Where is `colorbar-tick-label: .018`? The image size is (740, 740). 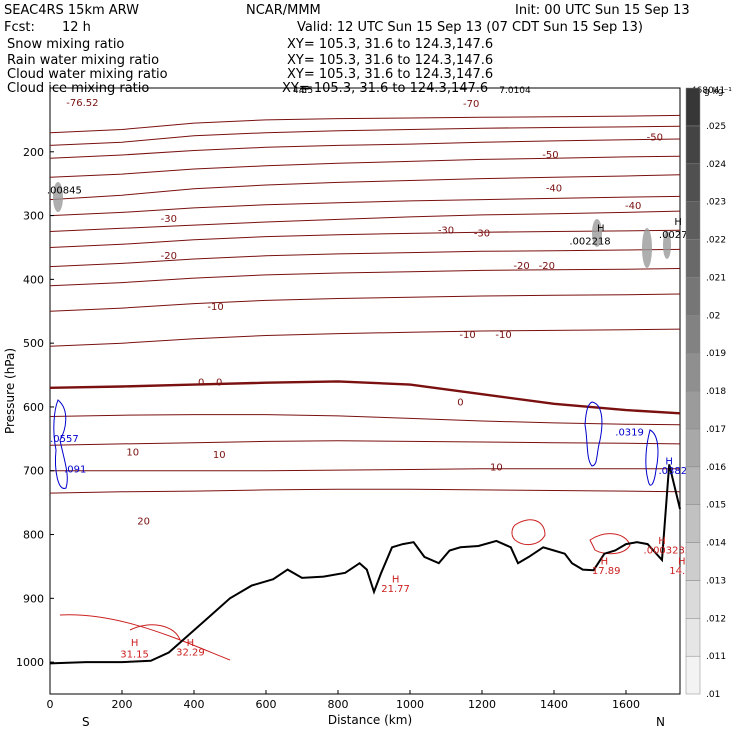
colorbar-tick-label: .018 is located at coordinates (716, 392).